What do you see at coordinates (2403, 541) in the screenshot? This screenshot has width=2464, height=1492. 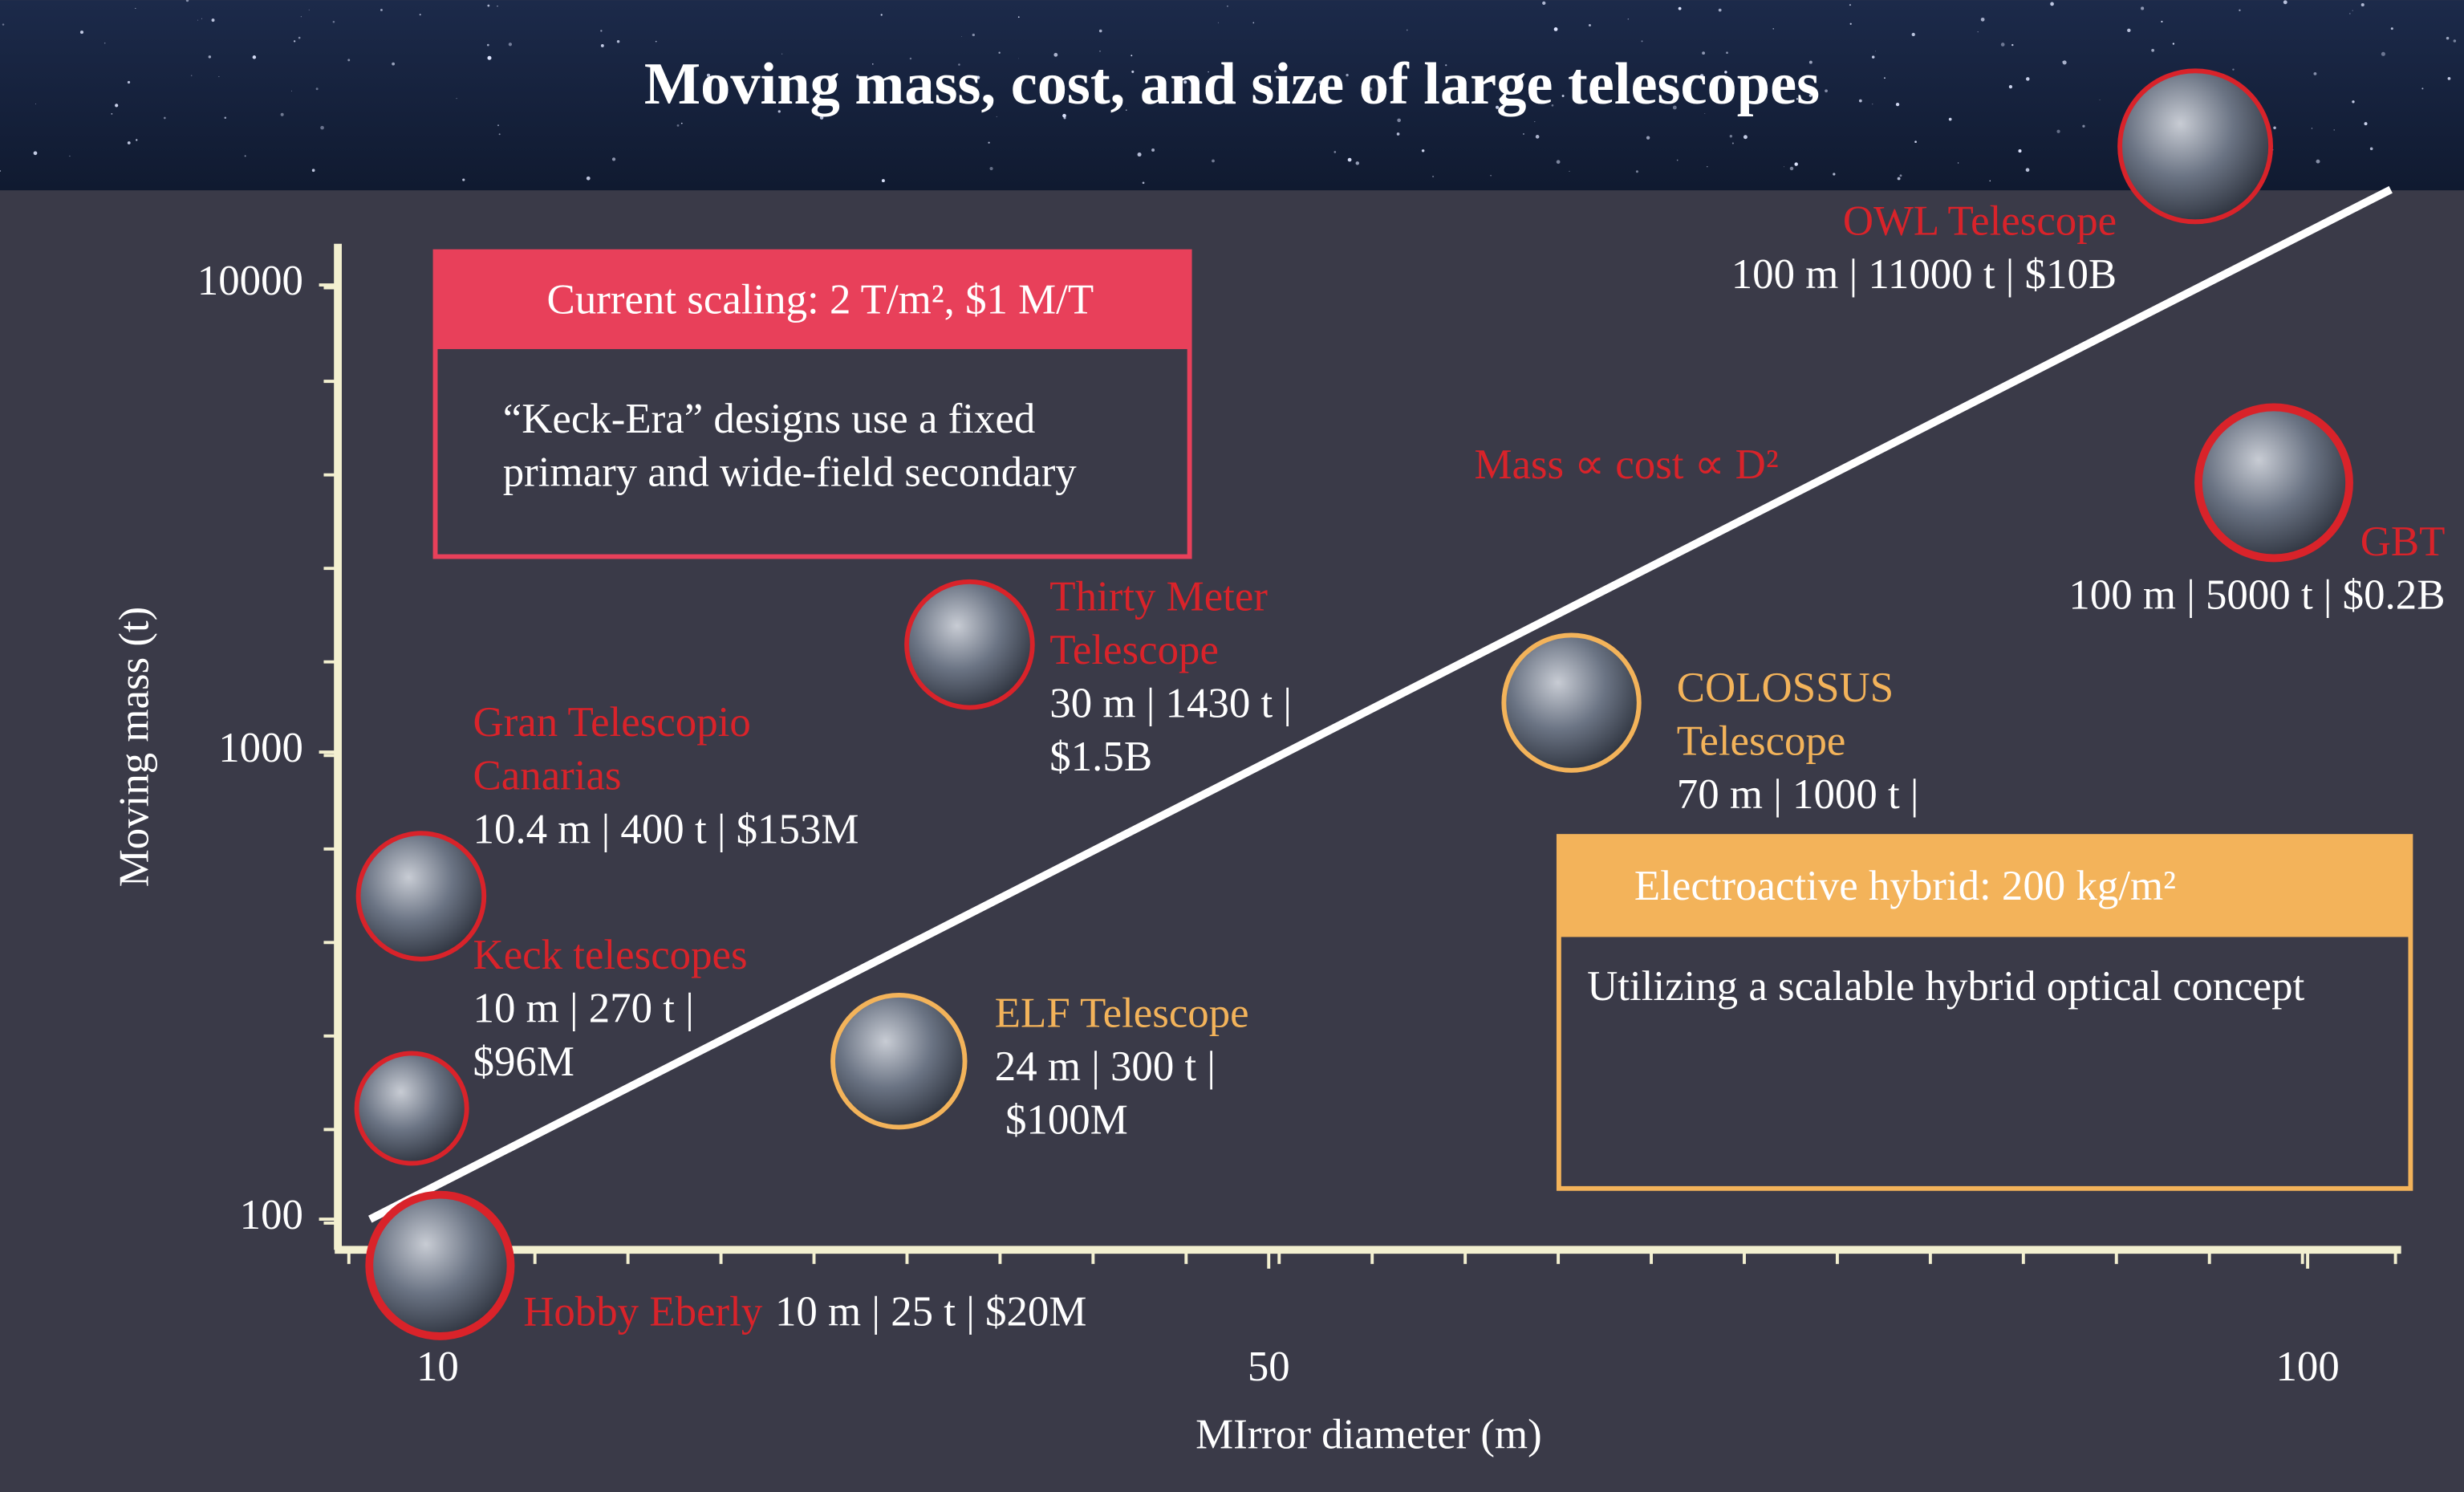 I see `telescope-name: GBT` at bounding box center [2403, 541].